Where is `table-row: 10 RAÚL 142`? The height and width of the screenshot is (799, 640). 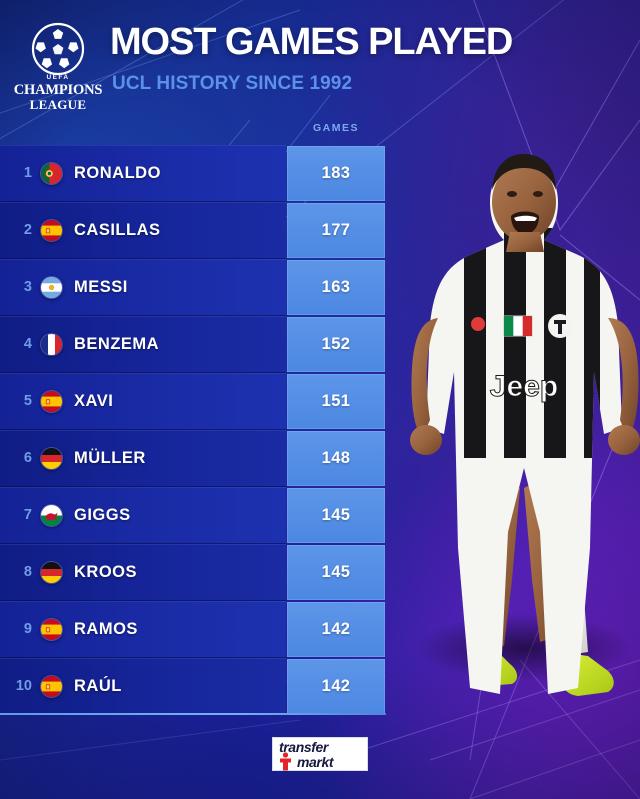 table-row: 10 RAÚL 142 is located at coordinates (193, 686).